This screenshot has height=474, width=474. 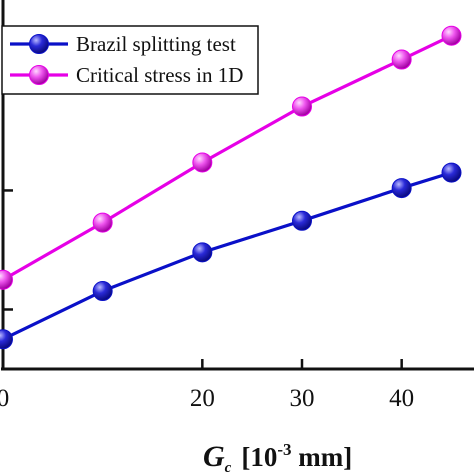 I want to click on x-axis-unit: mm], so click(x=322, y=457).